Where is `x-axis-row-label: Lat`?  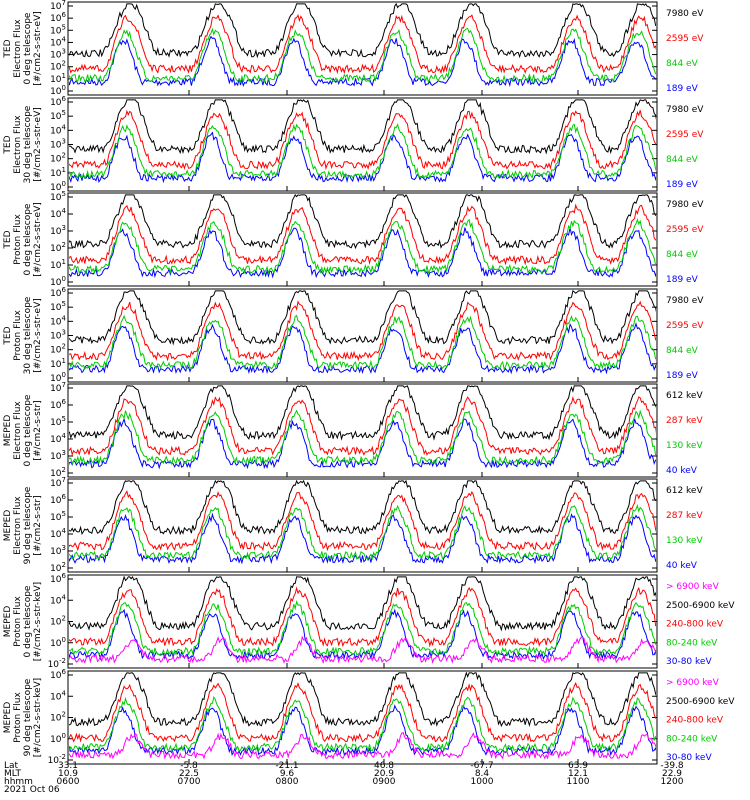
x-axis-row-label: Lat is located at coordinates (11, 766).